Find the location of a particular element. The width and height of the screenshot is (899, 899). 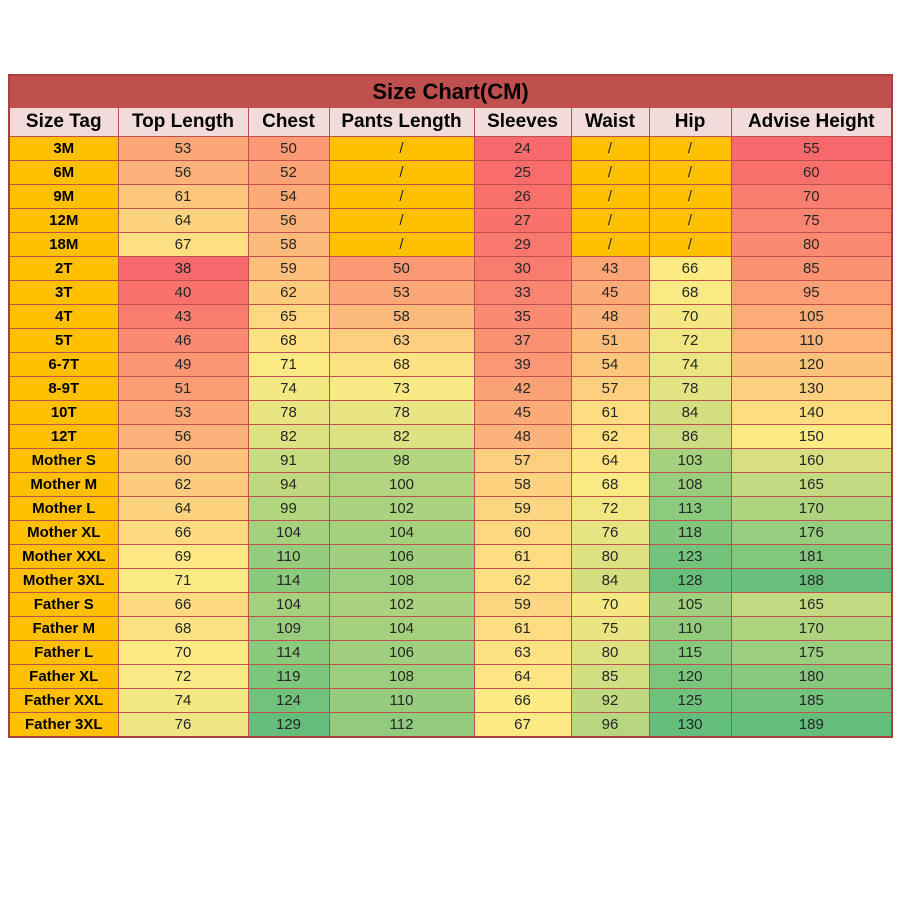

value-cell: 176 is located at coordinates (811, 532).